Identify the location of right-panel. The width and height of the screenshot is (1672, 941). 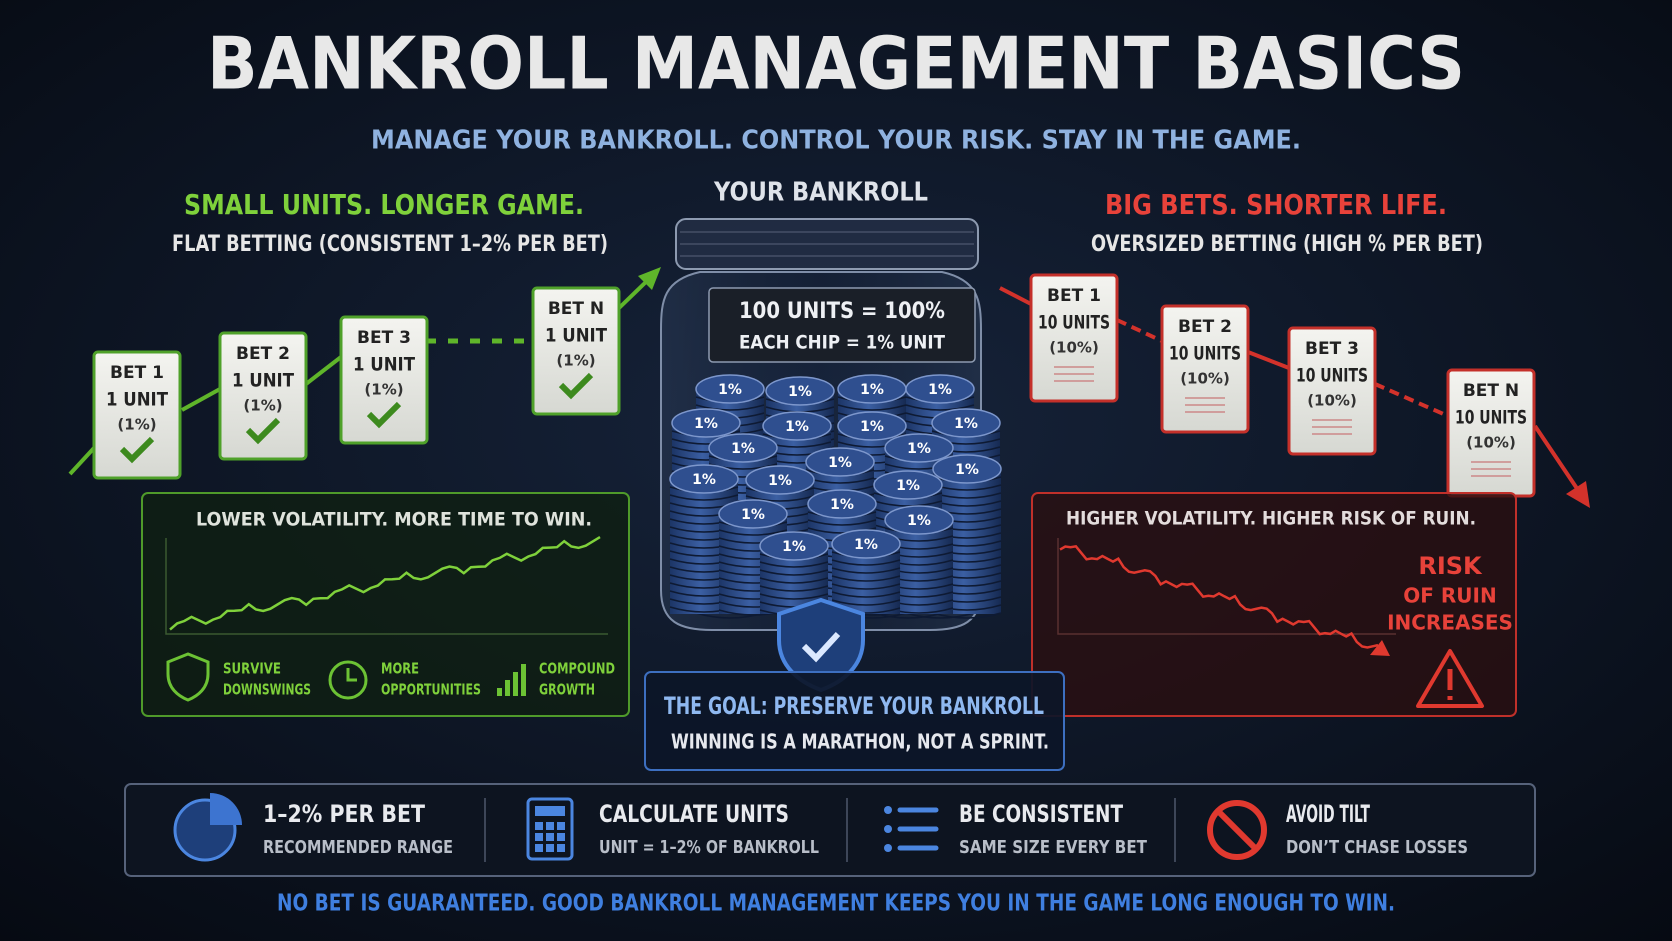
(1274, 604).